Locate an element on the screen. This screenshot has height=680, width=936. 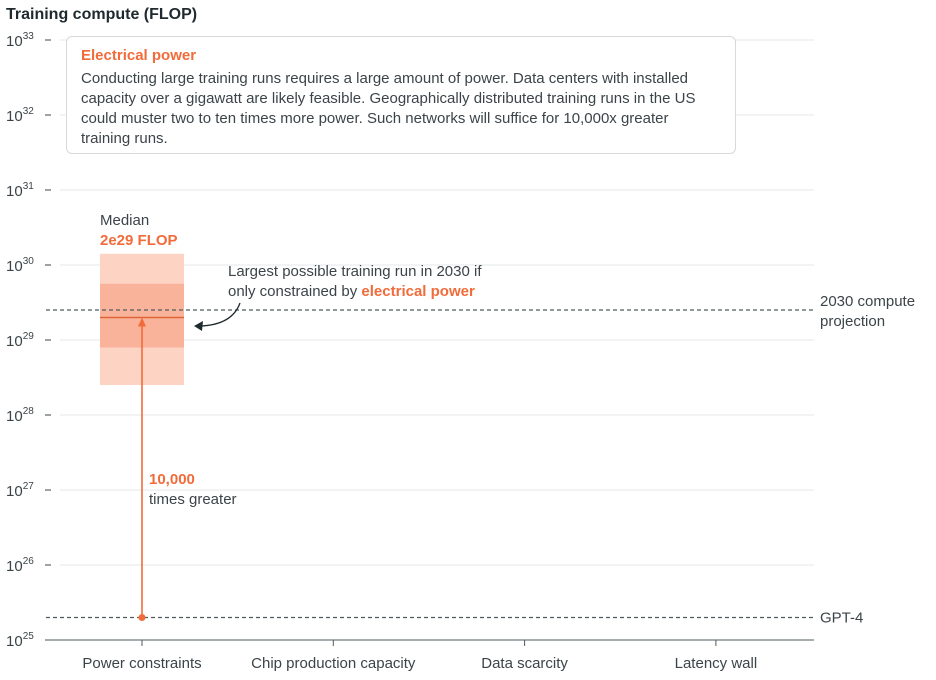
y-tick-label-1e31: 1031 is located at coordinates (20, 190).